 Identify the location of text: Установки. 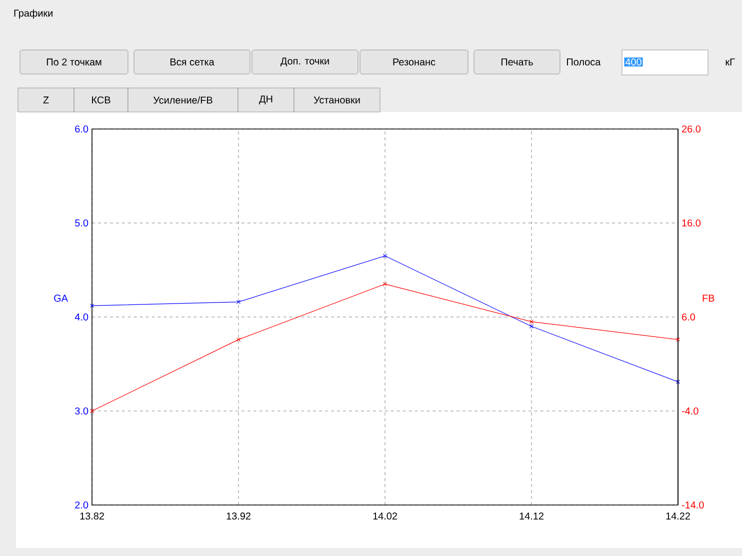
(337, 100).